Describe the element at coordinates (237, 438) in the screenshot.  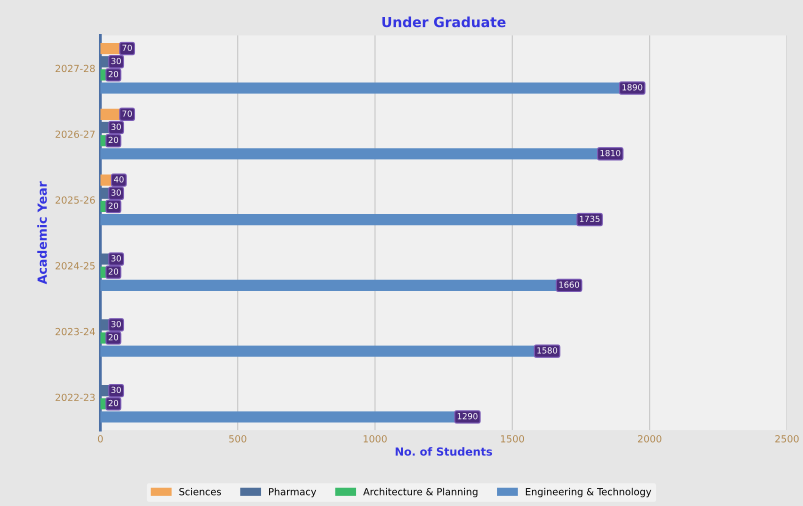
I see `x-tick-label: 500` at that location.